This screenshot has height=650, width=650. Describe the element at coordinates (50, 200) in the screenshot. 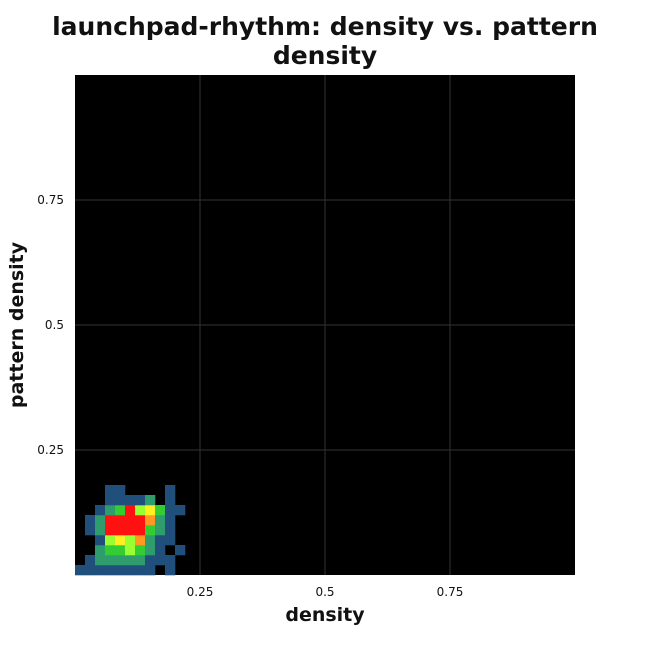

I see `y-tick-label: 0.75` at that location.